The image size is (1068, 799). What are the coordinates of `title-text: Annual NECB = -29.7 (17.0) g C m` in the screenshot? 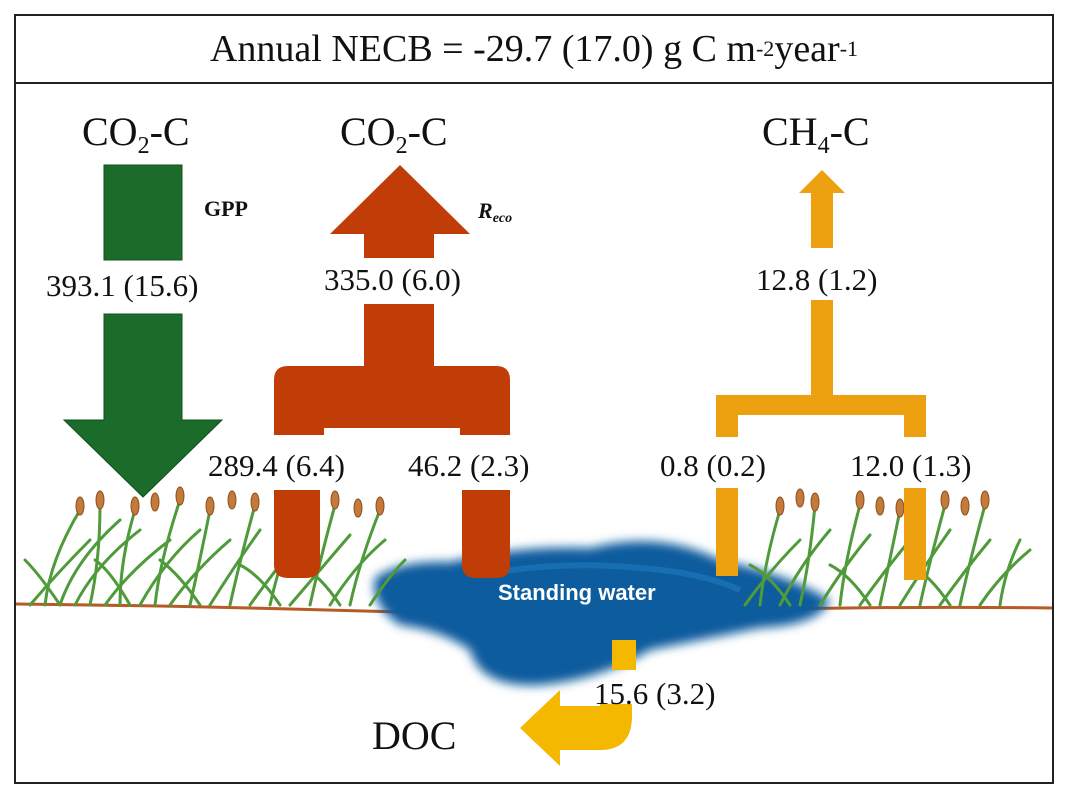 It's located at (482, 49).